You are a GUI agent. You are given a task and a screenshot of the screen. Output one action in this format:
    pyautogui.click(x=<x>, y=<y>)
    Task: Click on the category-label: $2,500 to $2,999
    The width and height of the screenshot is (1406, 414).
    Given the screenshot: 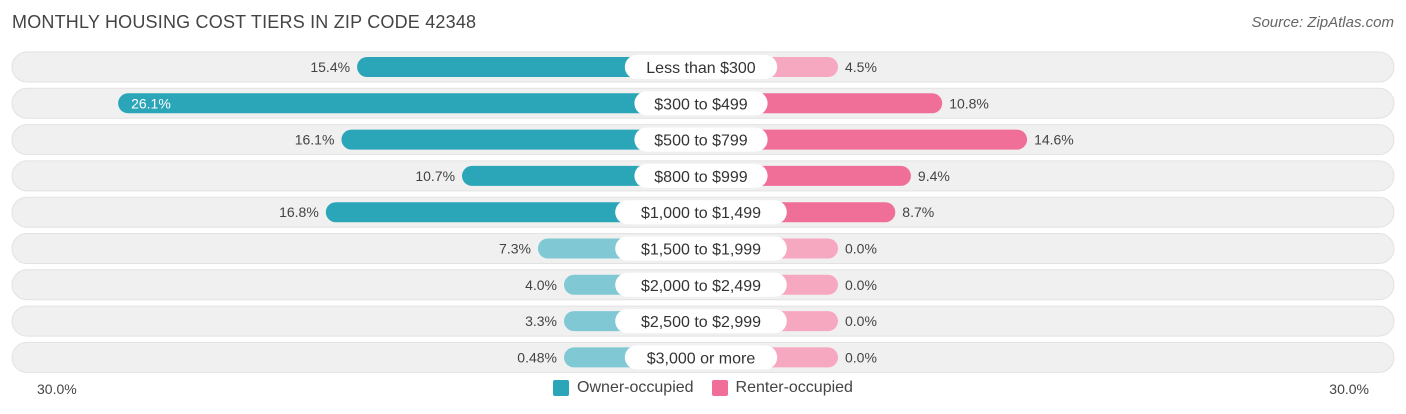 What is the action you would take?
    pyautogui.click(x=701, y=322)
    